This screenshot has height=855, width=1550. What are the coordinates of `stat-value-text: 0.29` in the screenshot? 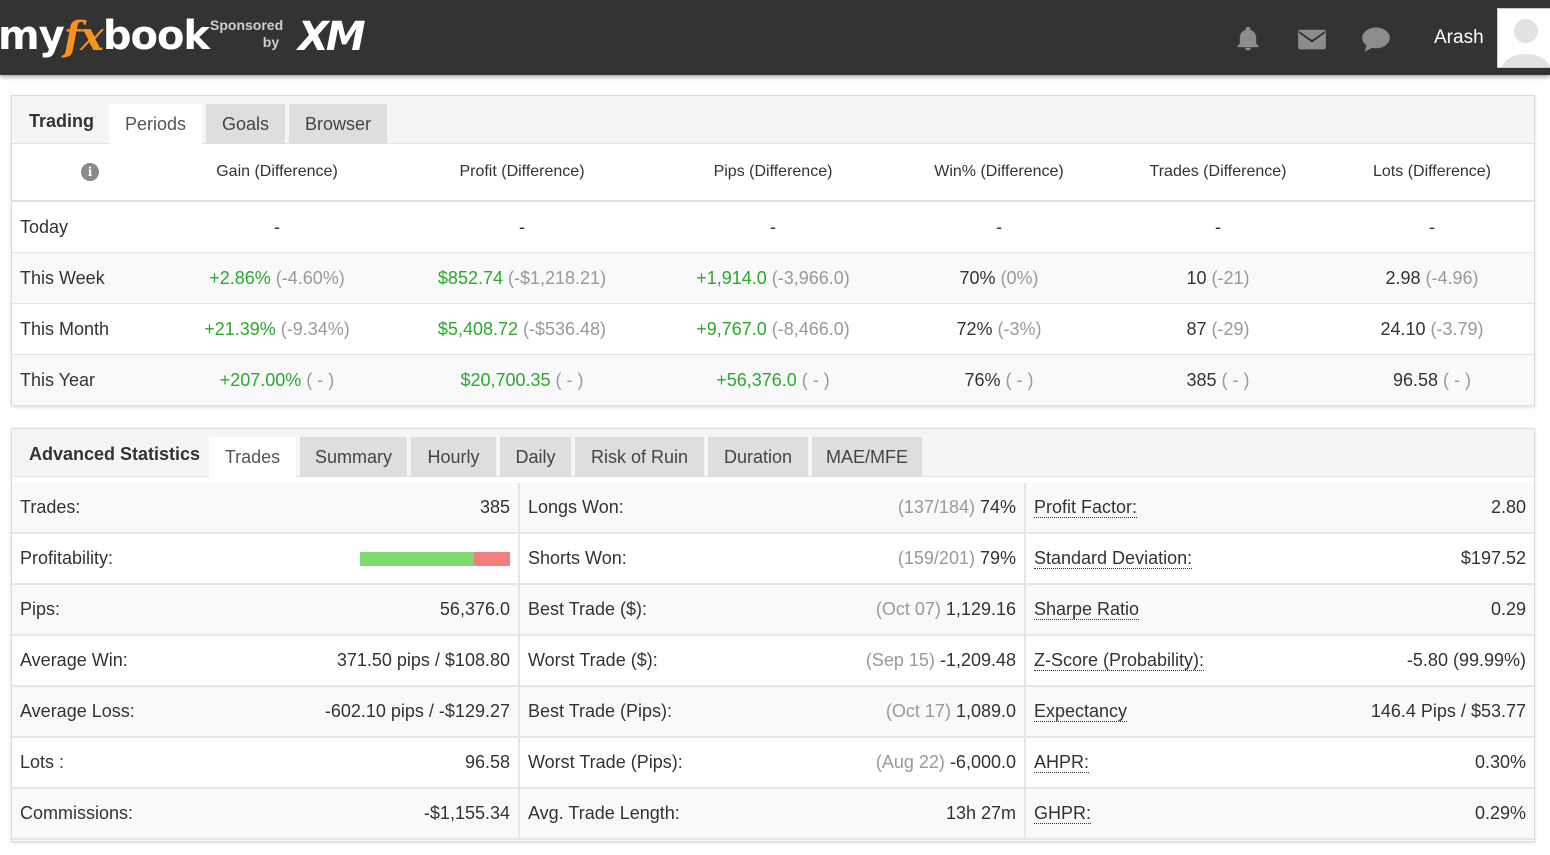 It's located at (1508, 609).